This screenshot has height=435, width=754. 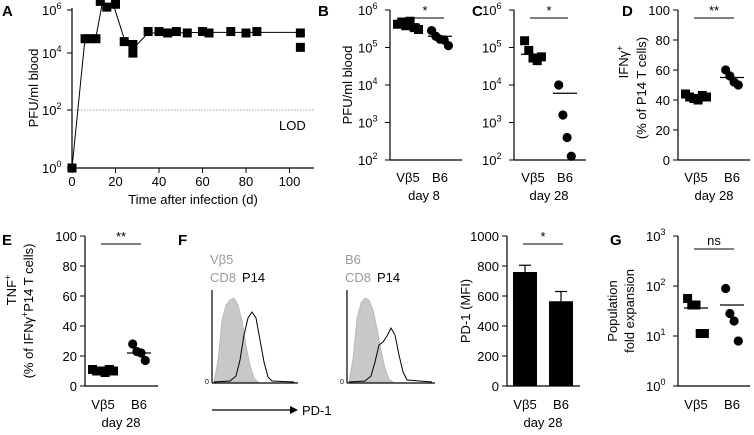 I want to click on d-sig-label: **, so click(x=714, y=10).